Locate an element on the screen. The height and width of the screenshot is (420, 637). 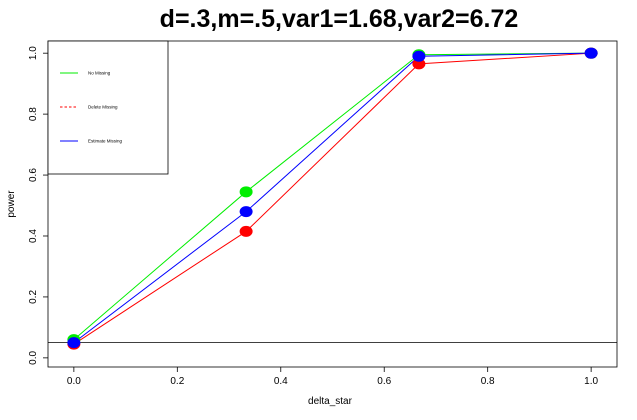
y-tick-label: 0.0 is located at coordinates (33, 357).